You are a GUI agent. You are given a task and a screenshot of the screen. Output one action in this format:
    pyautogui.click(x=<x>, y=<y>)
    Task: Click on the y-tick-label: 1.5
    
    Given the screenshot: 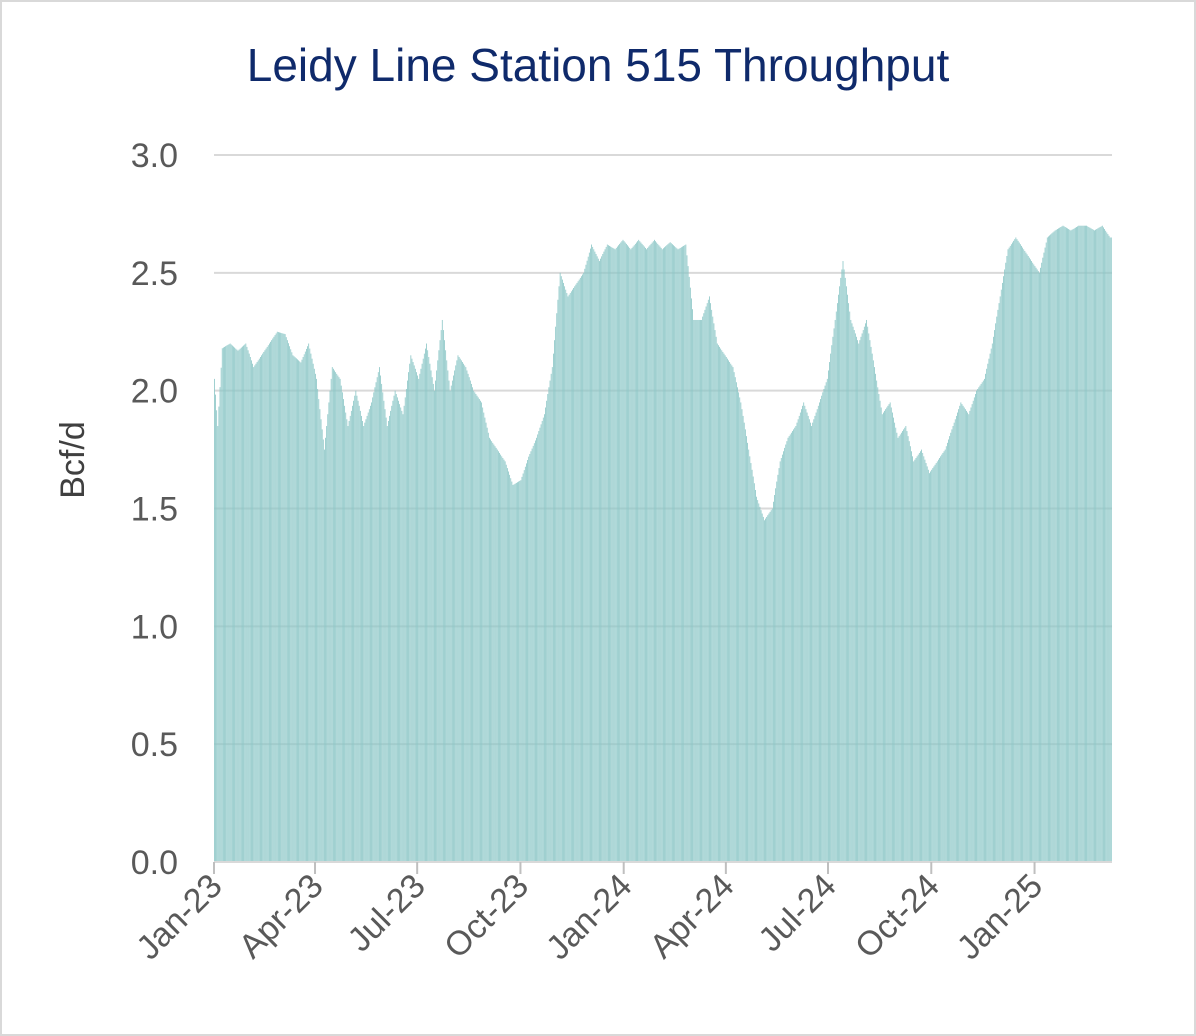 What is the action you would take?
    pyautogui.click(x=154, y=510)
    